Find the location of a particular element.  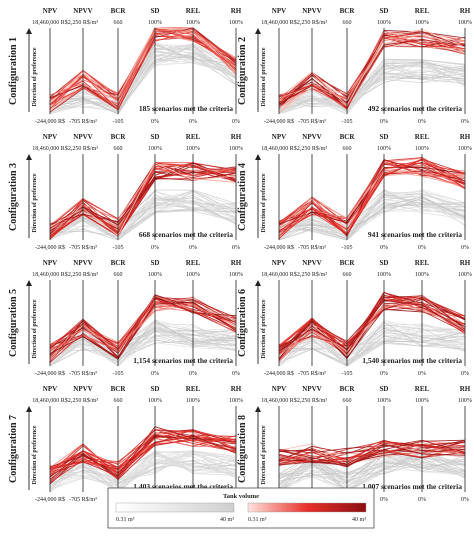

scenarios-met-annotation: 185 scenarios met the criteria is located at coordinates (186, 108).